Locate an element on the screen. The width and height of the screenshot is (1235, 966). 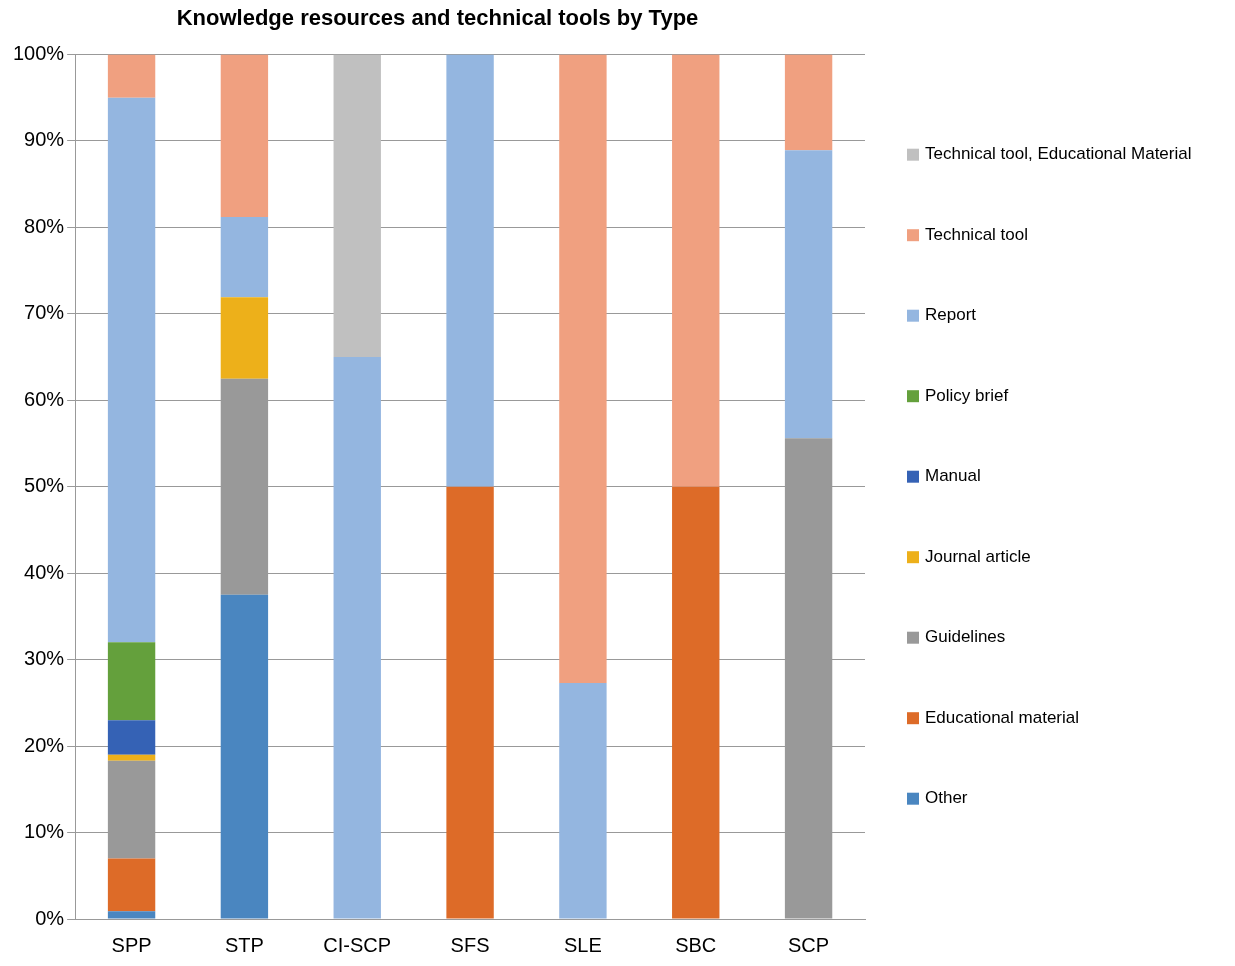
x-tick-label: SLE is located at coordinates (583, 944).